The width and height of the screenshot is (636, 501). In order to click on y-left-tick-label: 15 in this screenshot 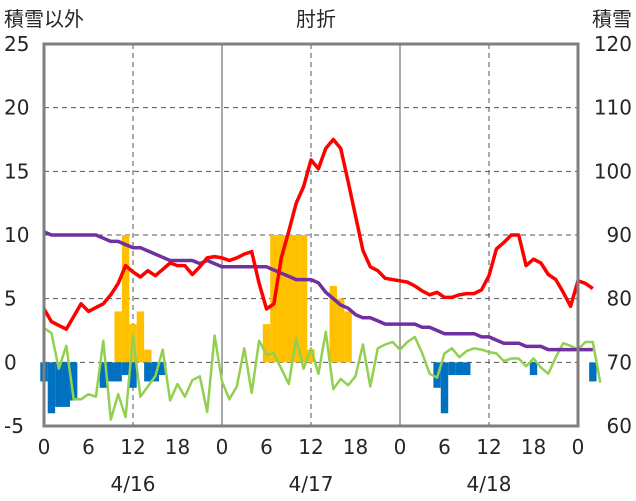, I will do `click(16, 171)`.